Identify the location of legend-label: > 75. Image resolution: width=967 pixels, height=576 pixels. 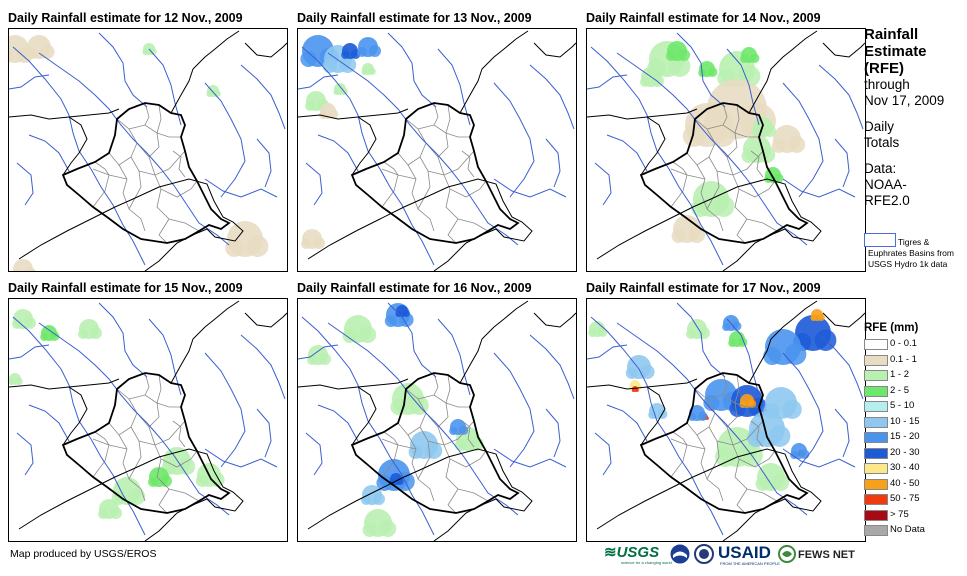
(899, 514).